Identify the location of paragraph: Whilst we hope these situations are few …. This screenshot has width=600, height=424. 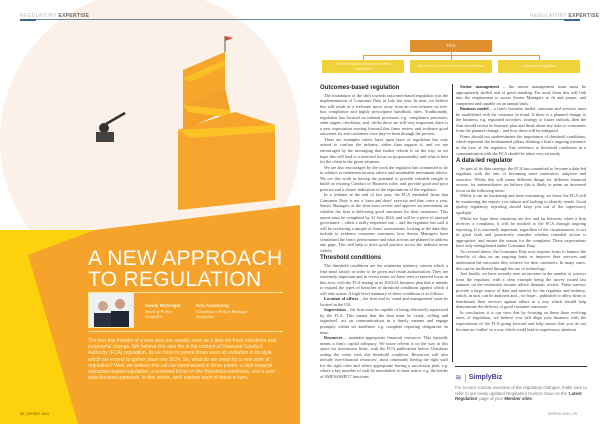
(521, 232).